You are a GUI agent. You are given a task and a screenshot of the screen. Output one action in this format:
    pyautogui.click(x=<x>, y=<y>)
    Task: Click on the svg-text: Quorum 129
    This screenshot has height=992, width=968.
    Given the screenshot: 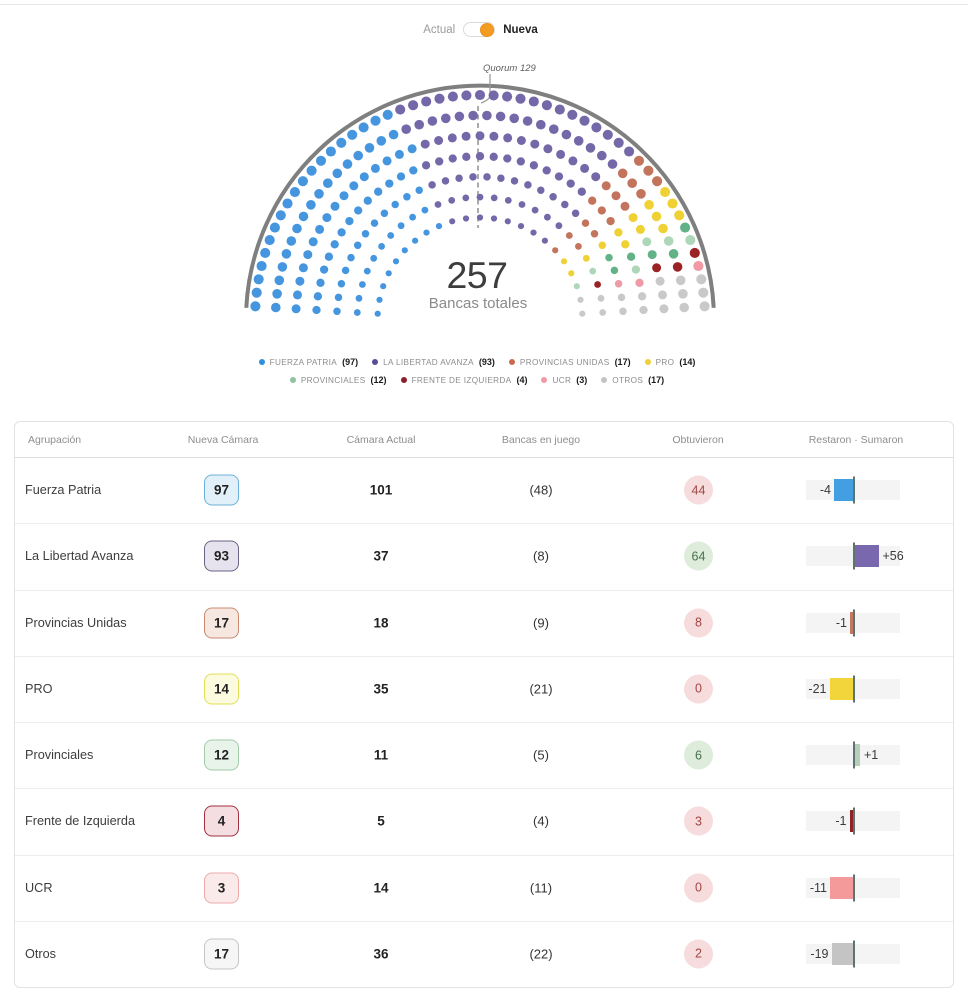 What is the action you would take?
    pyautogui.click(x=510, y=68)
    